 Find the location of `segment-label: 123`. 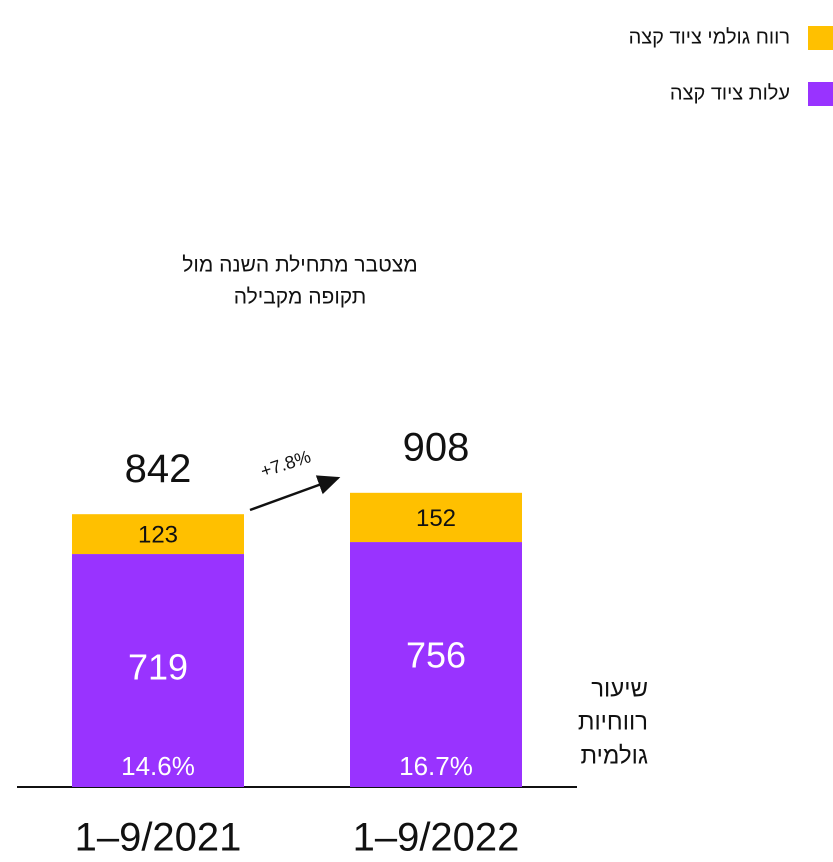

segment-label: 123 is located at coordinates (158, 534).